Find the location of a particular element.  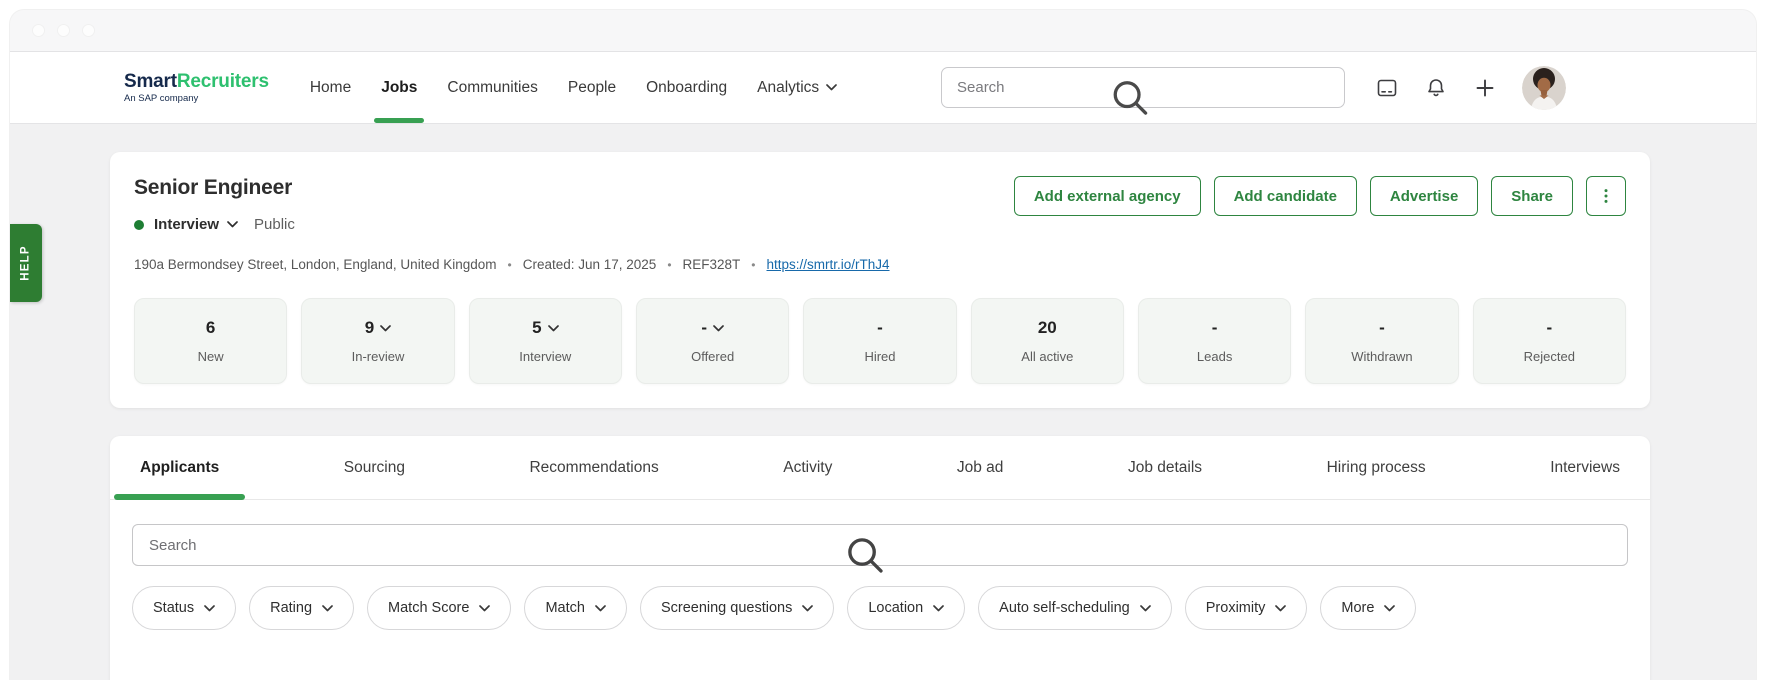

stat-pill-withdrawn: - Withdrawn is located at coordinates (1382, 341).